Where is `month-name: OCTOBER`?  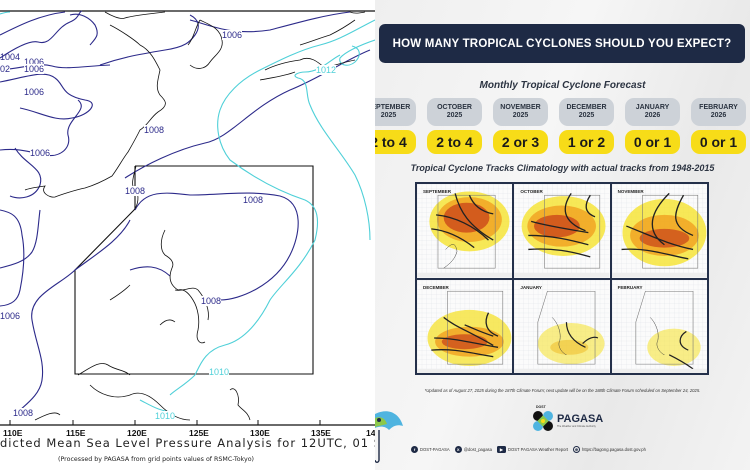 month-name: OCTOBER is located at coordinates (454, 107).